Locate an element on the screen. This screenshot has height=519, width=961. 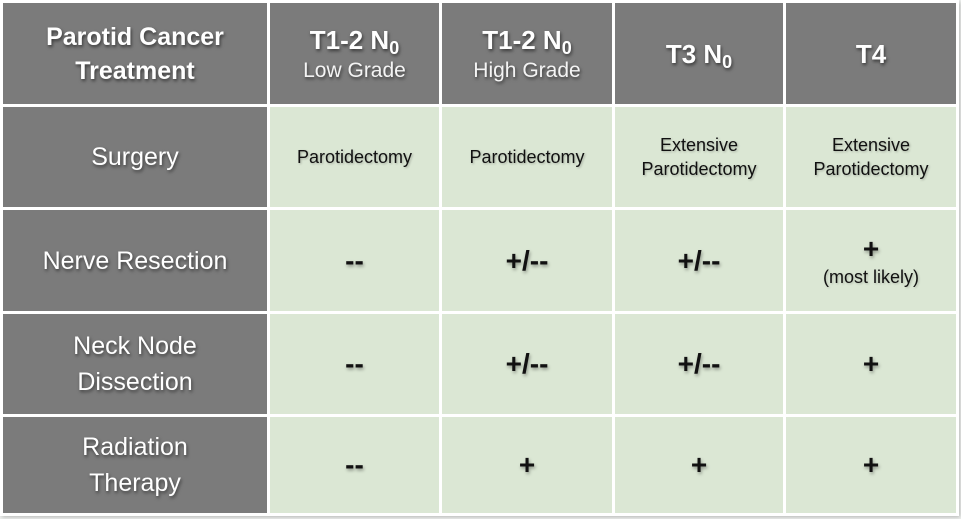
table-cell: + (most likely) is located at coordinates (871, 260).